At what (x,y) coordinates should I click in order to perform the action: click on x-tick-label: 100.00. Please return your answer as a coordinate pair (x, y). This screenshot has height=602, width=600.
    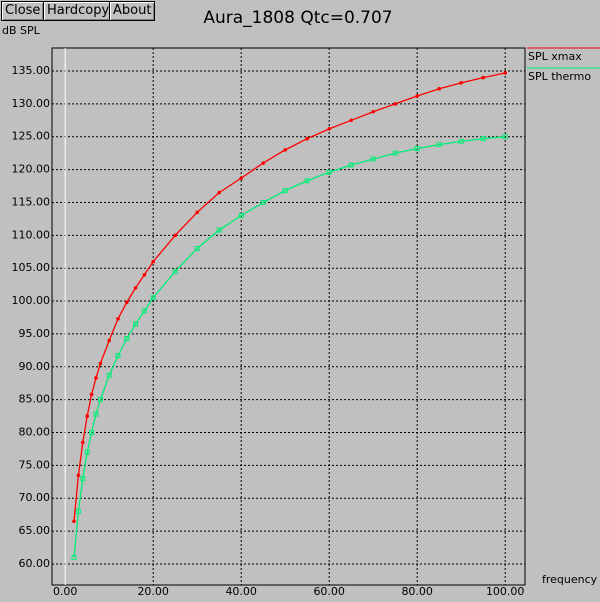
    Looking at the image, I should click on (505, 591).